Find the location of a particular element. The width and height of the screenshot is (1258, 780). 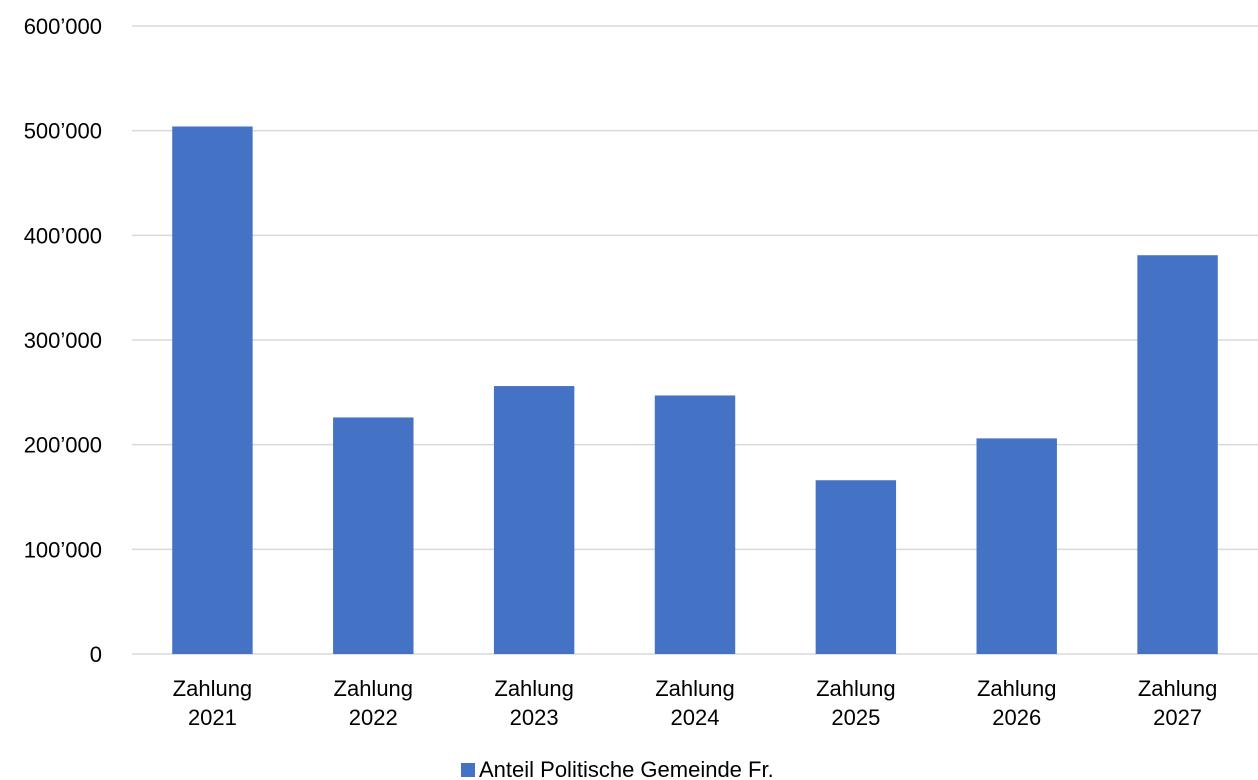

x-category-label-line: 2021 is located at coordinates (212, 717).